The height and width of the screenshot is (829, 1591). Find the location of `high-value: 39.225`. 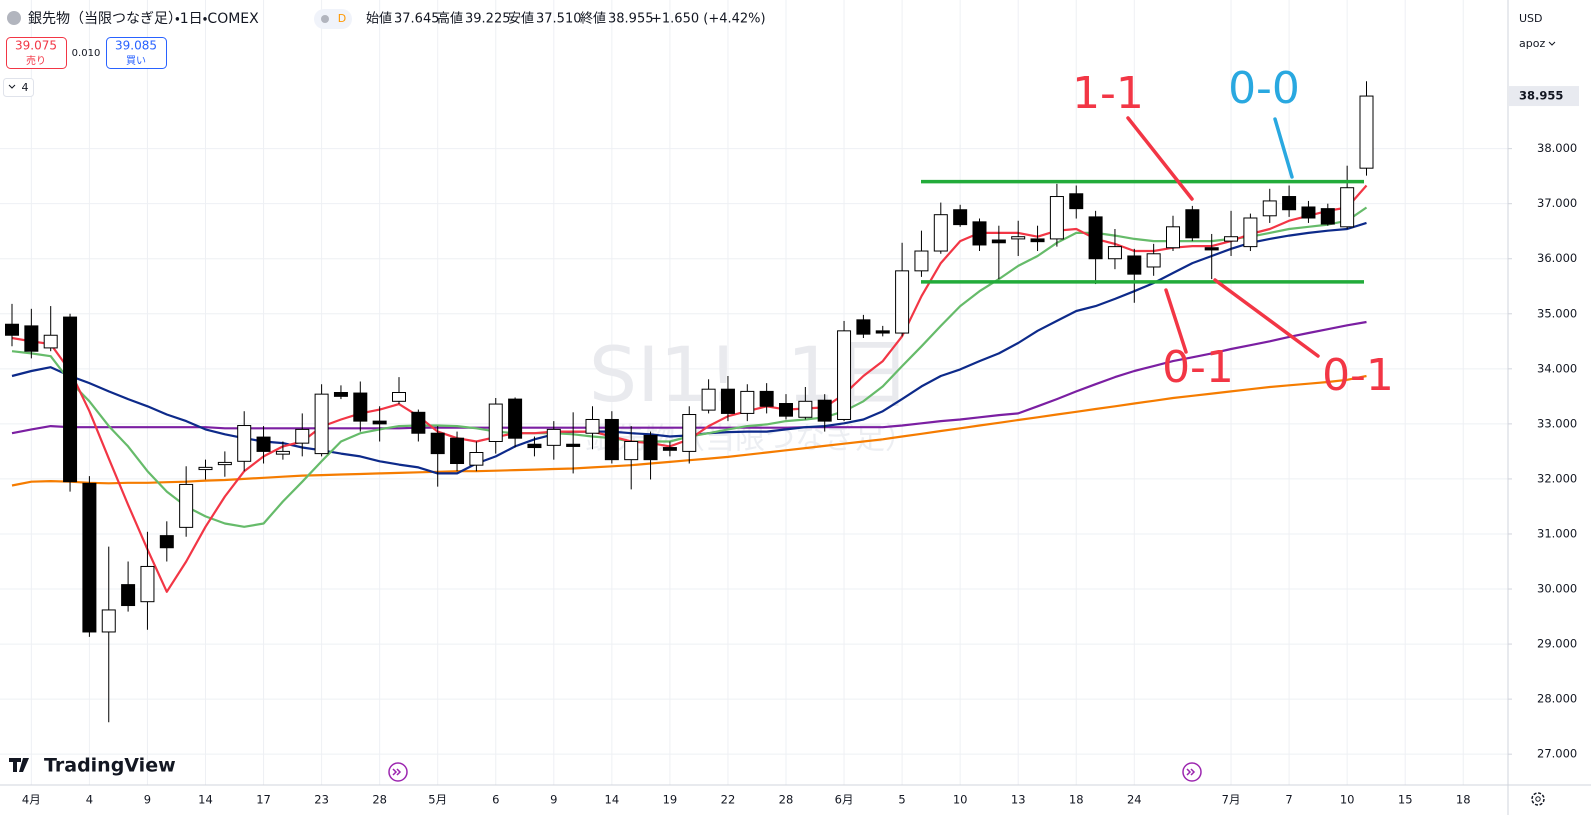

high-value: 39.225 is located at coordinates (488, 19).